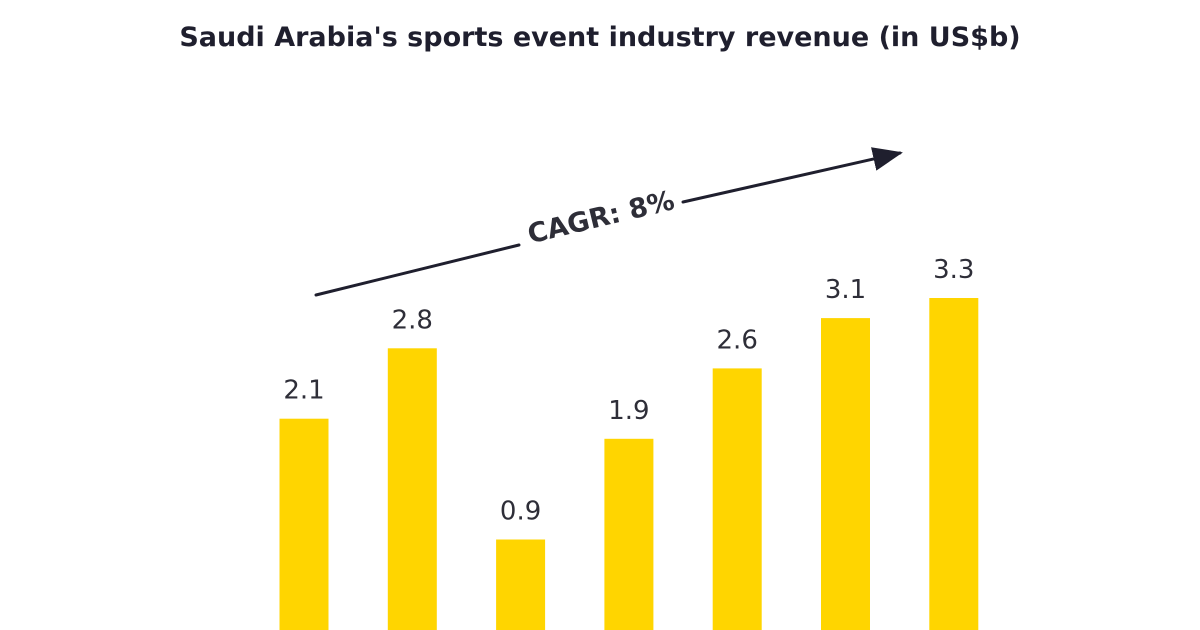  I want to click on value-label-7: 3.3, so click(953, 270).